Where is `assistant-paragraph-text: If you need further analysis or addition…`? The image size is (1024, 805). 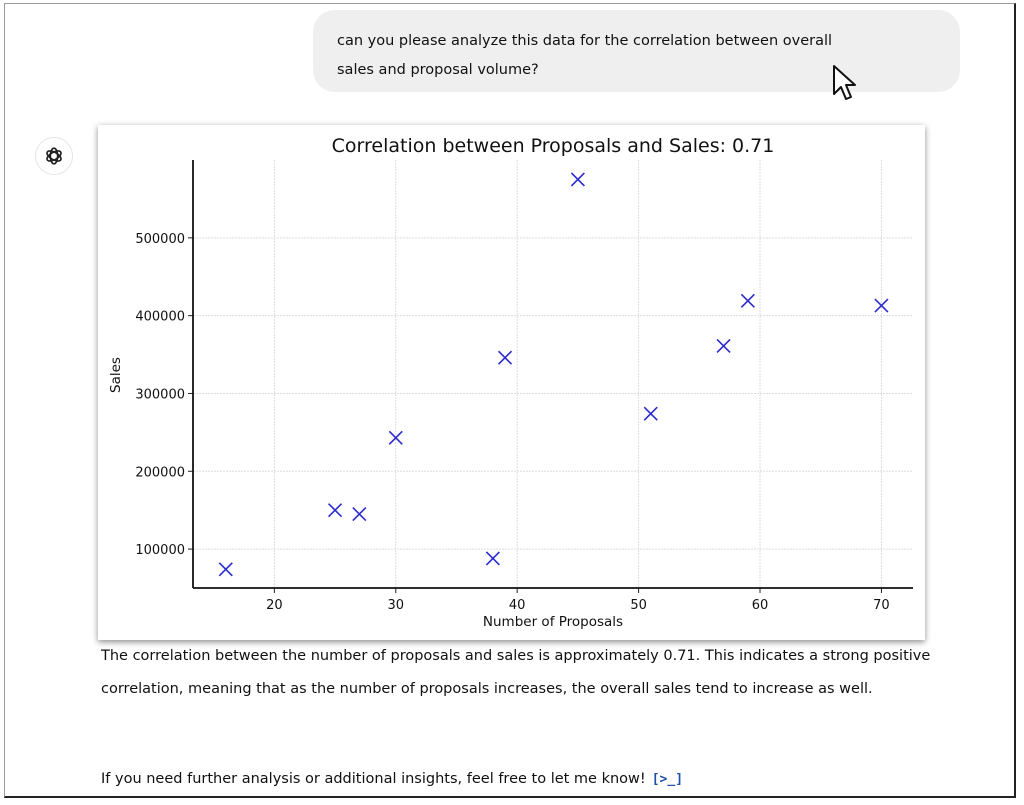
assistant-paragraph-text: If you need further analysis or addition… is located at coordinates (373, 779).